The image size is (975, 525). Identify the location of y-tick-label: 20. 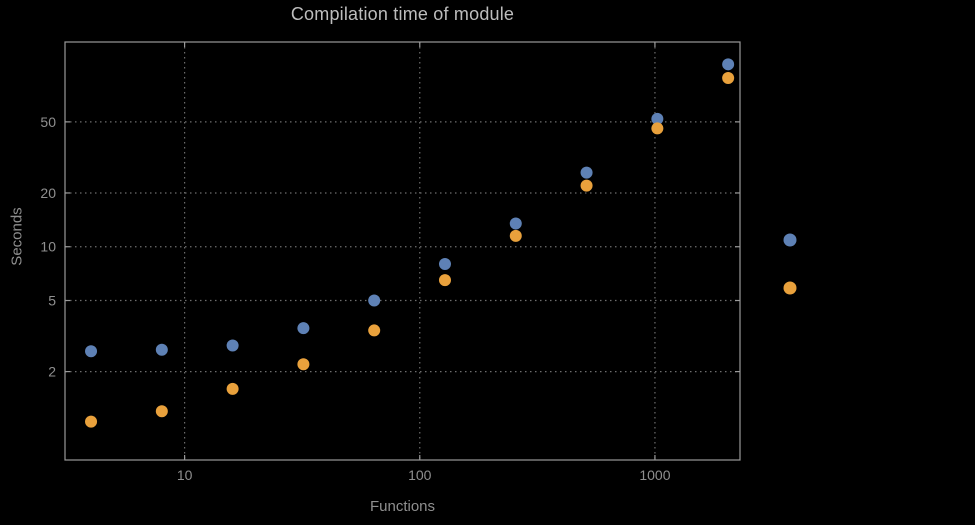
(48, 193).